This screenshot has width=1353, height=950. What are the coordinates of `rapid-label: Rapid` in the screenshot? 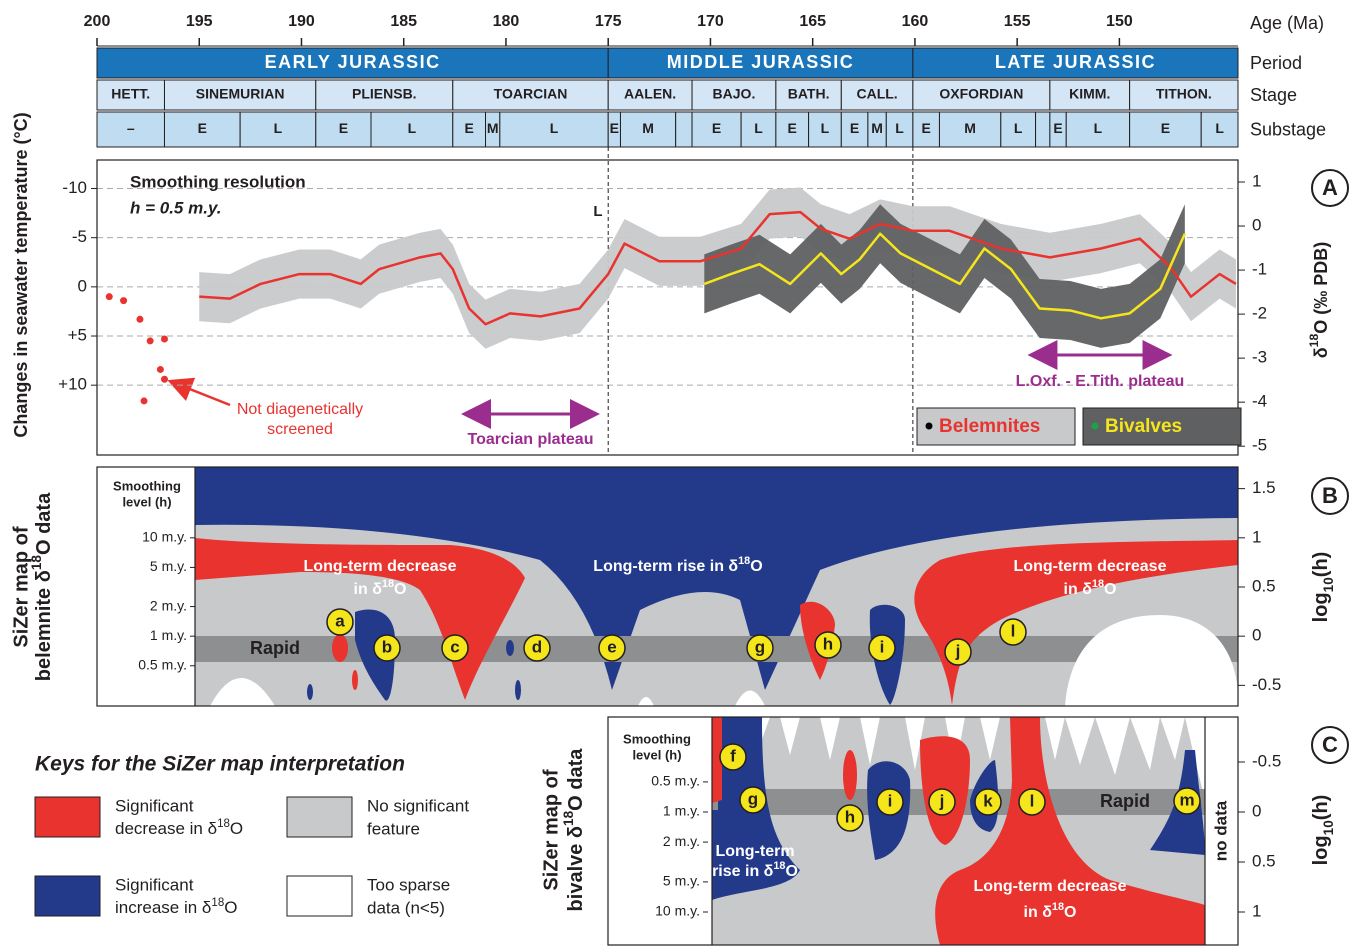 It's located at (275, 648).